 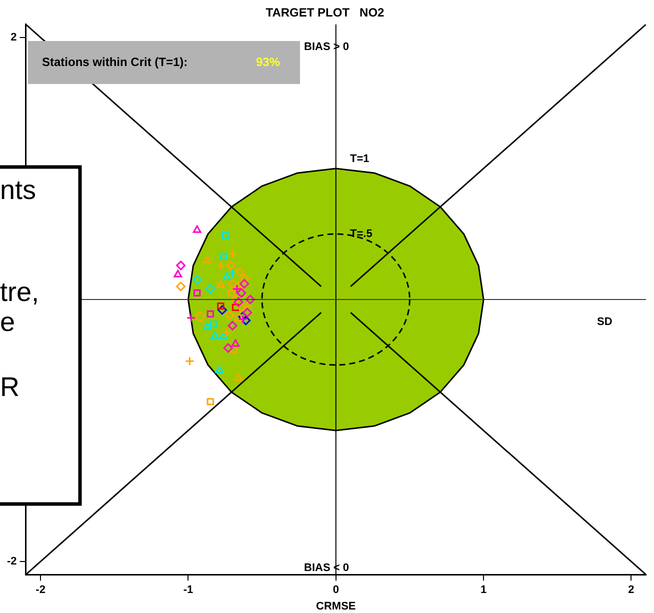 I want to click on annotation: tre,, so click(x=20, y=292).